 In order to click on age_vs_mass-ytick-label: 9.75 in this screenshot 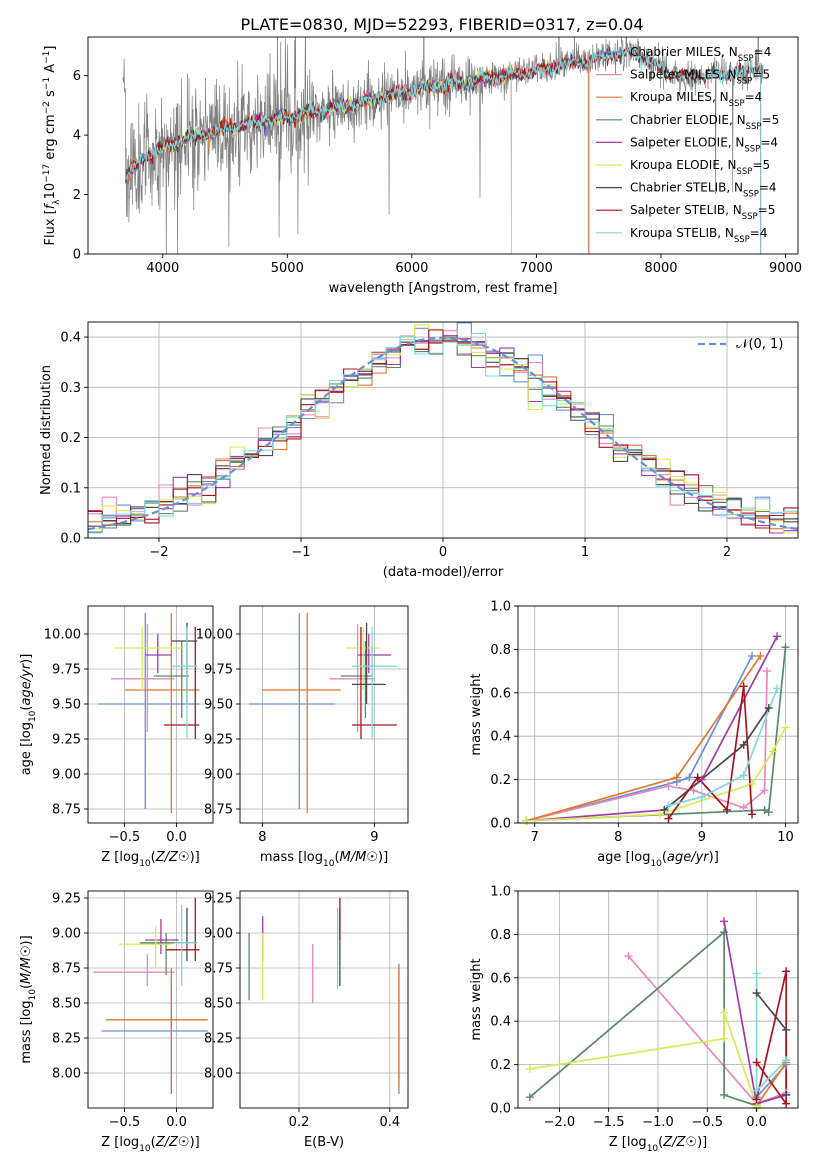, I will do `click(218, 670)`.